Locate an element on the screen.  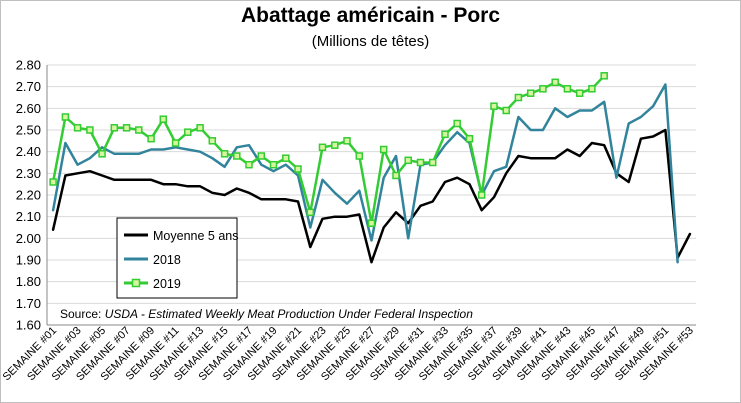
y-tick-label: 2.30 is located at coordinates (28, 173).